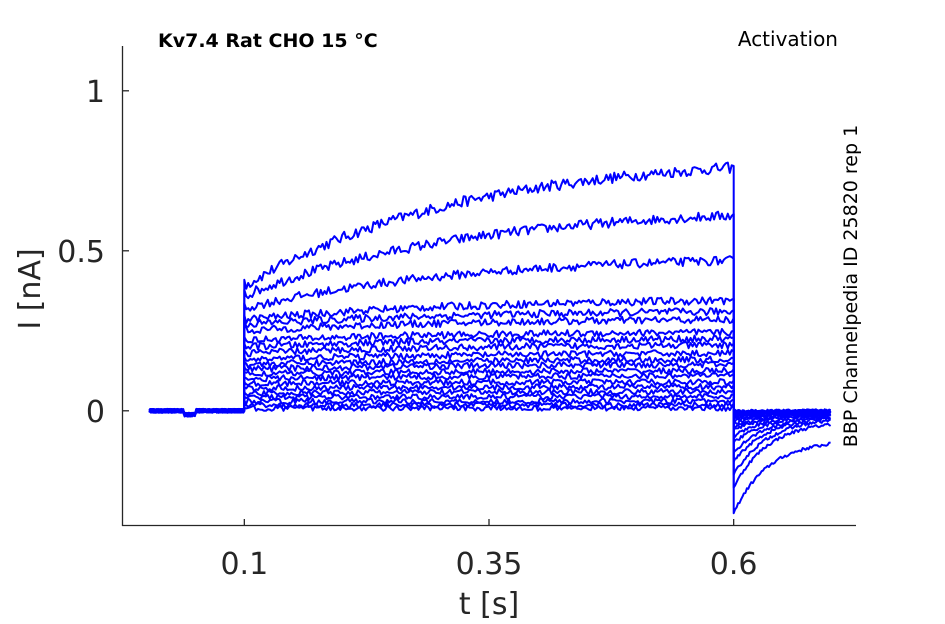 This screenshot has width=945, height=624. I want to click on chart-title: Kv7.4 Rat CHO 15 °C, so click(268, 41).